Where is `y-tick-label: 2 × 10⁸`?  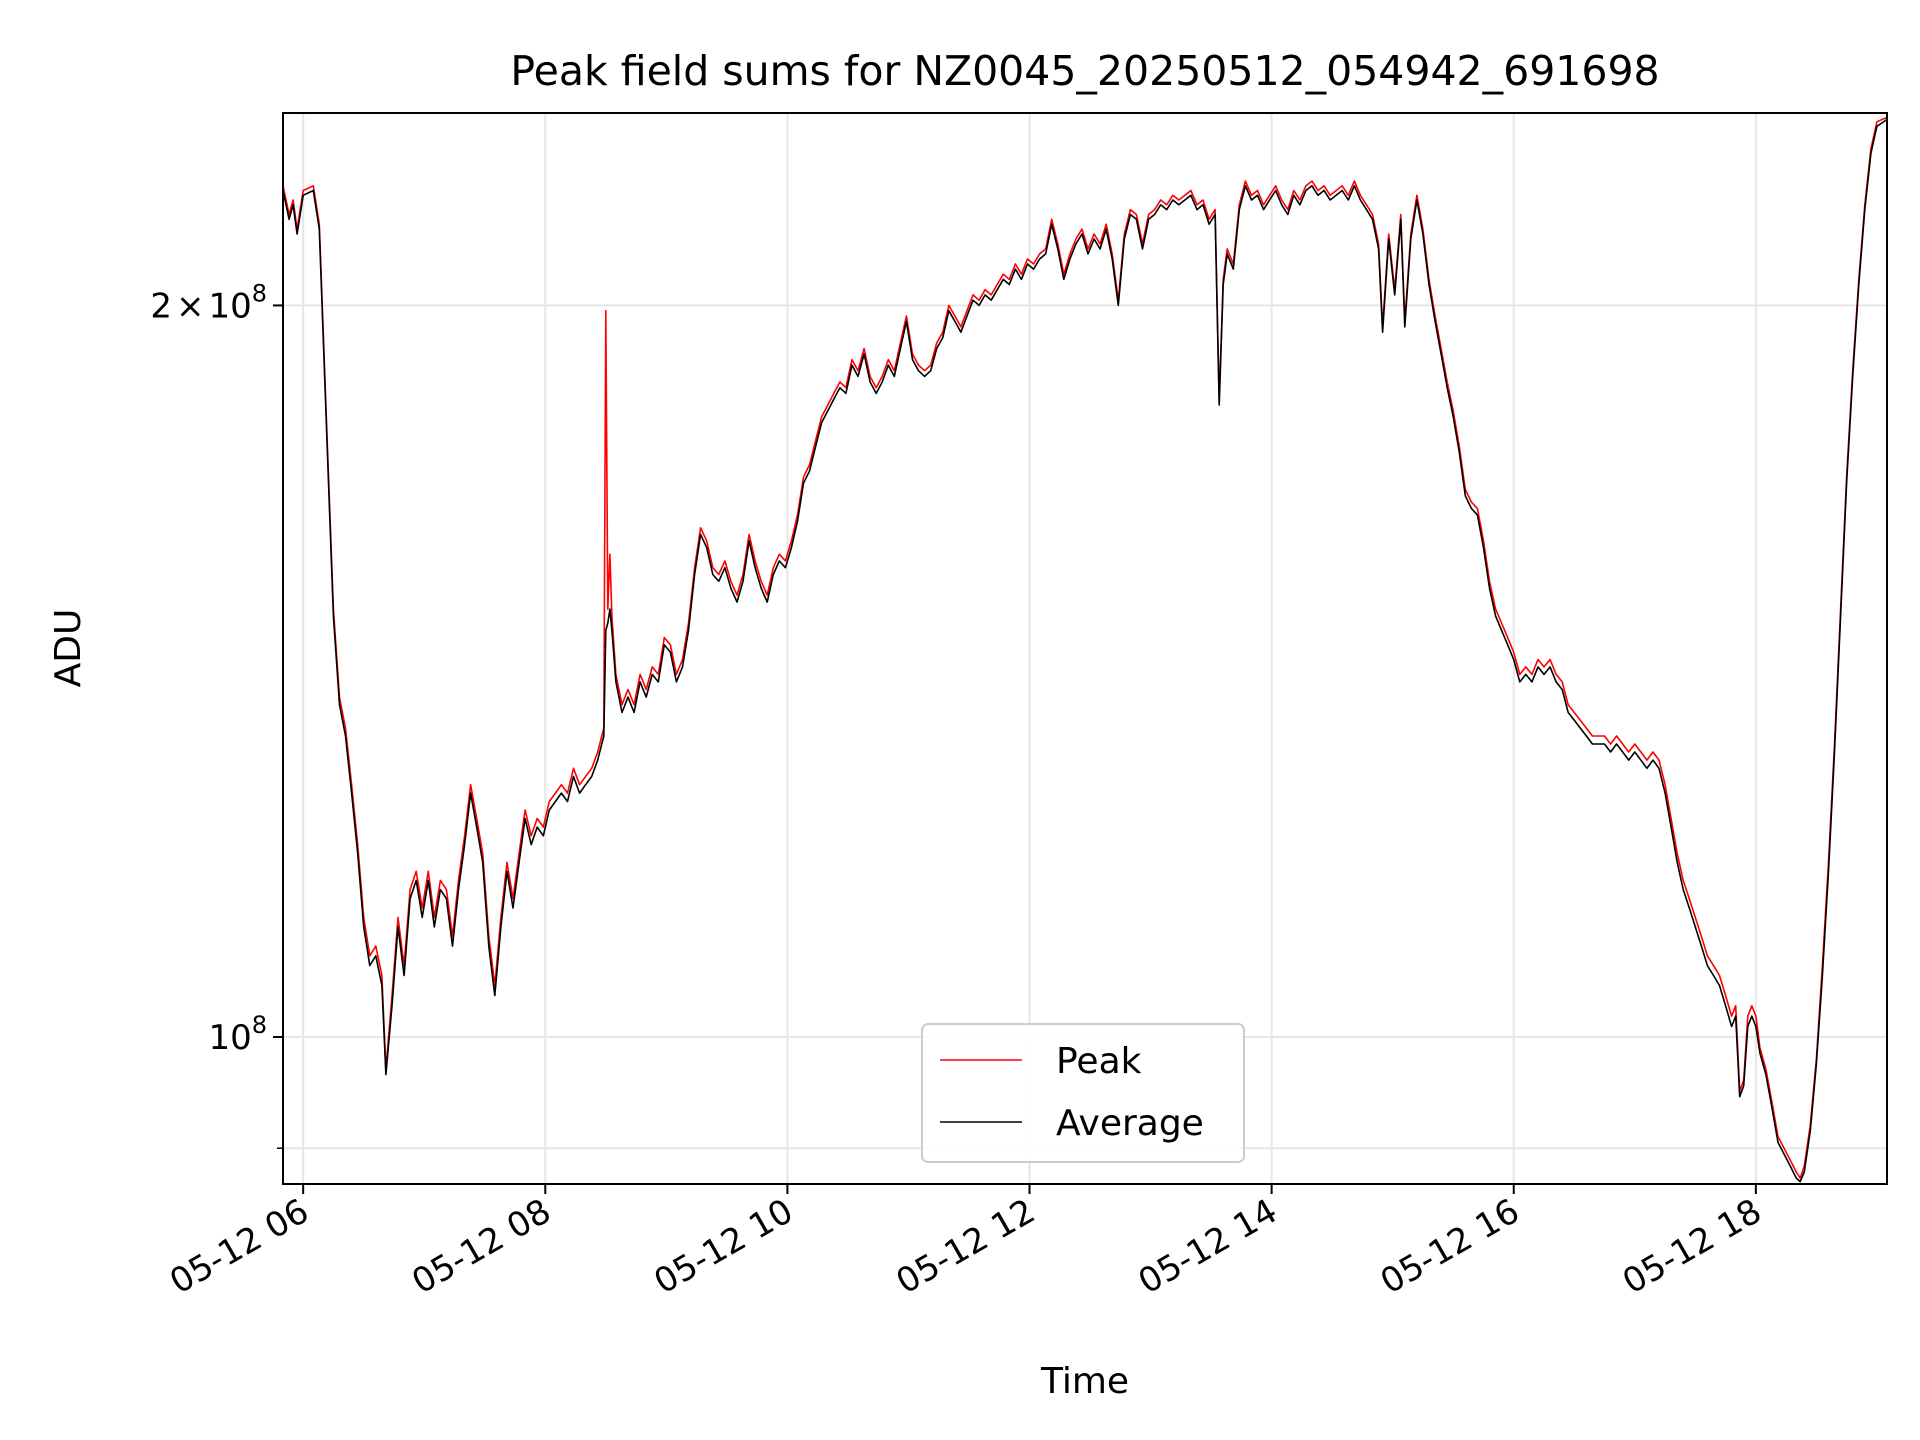
y-tick-label: 2 × 10⁸ is located at coordinates (208, 302).